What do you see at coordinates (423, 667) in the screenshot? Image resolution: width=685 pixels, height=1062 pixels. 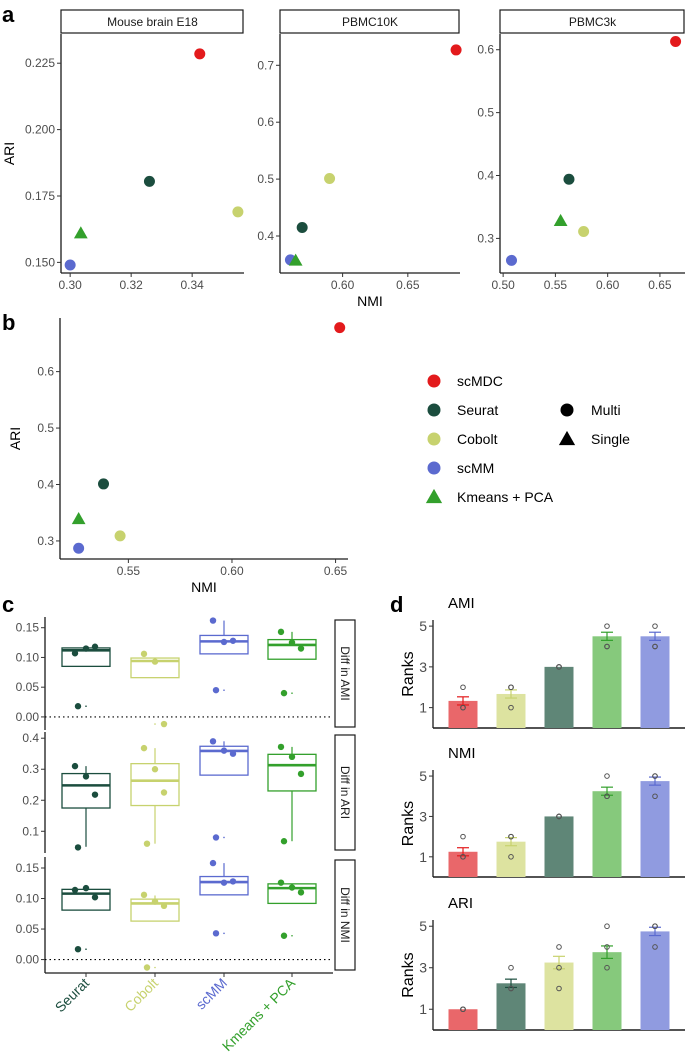 I see `y-tick-label: 3` at bounding box center [423, 667].